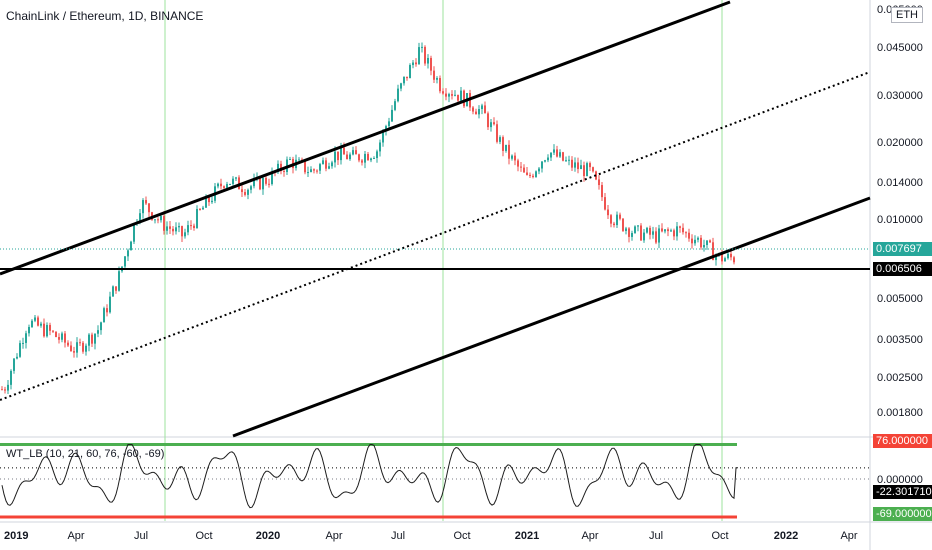 The height and width of the screenshot is (550, 932). Describe the element at coordinates (900, 299) in the screenshot. I see `price-tick-label: 0.005000` at that location.